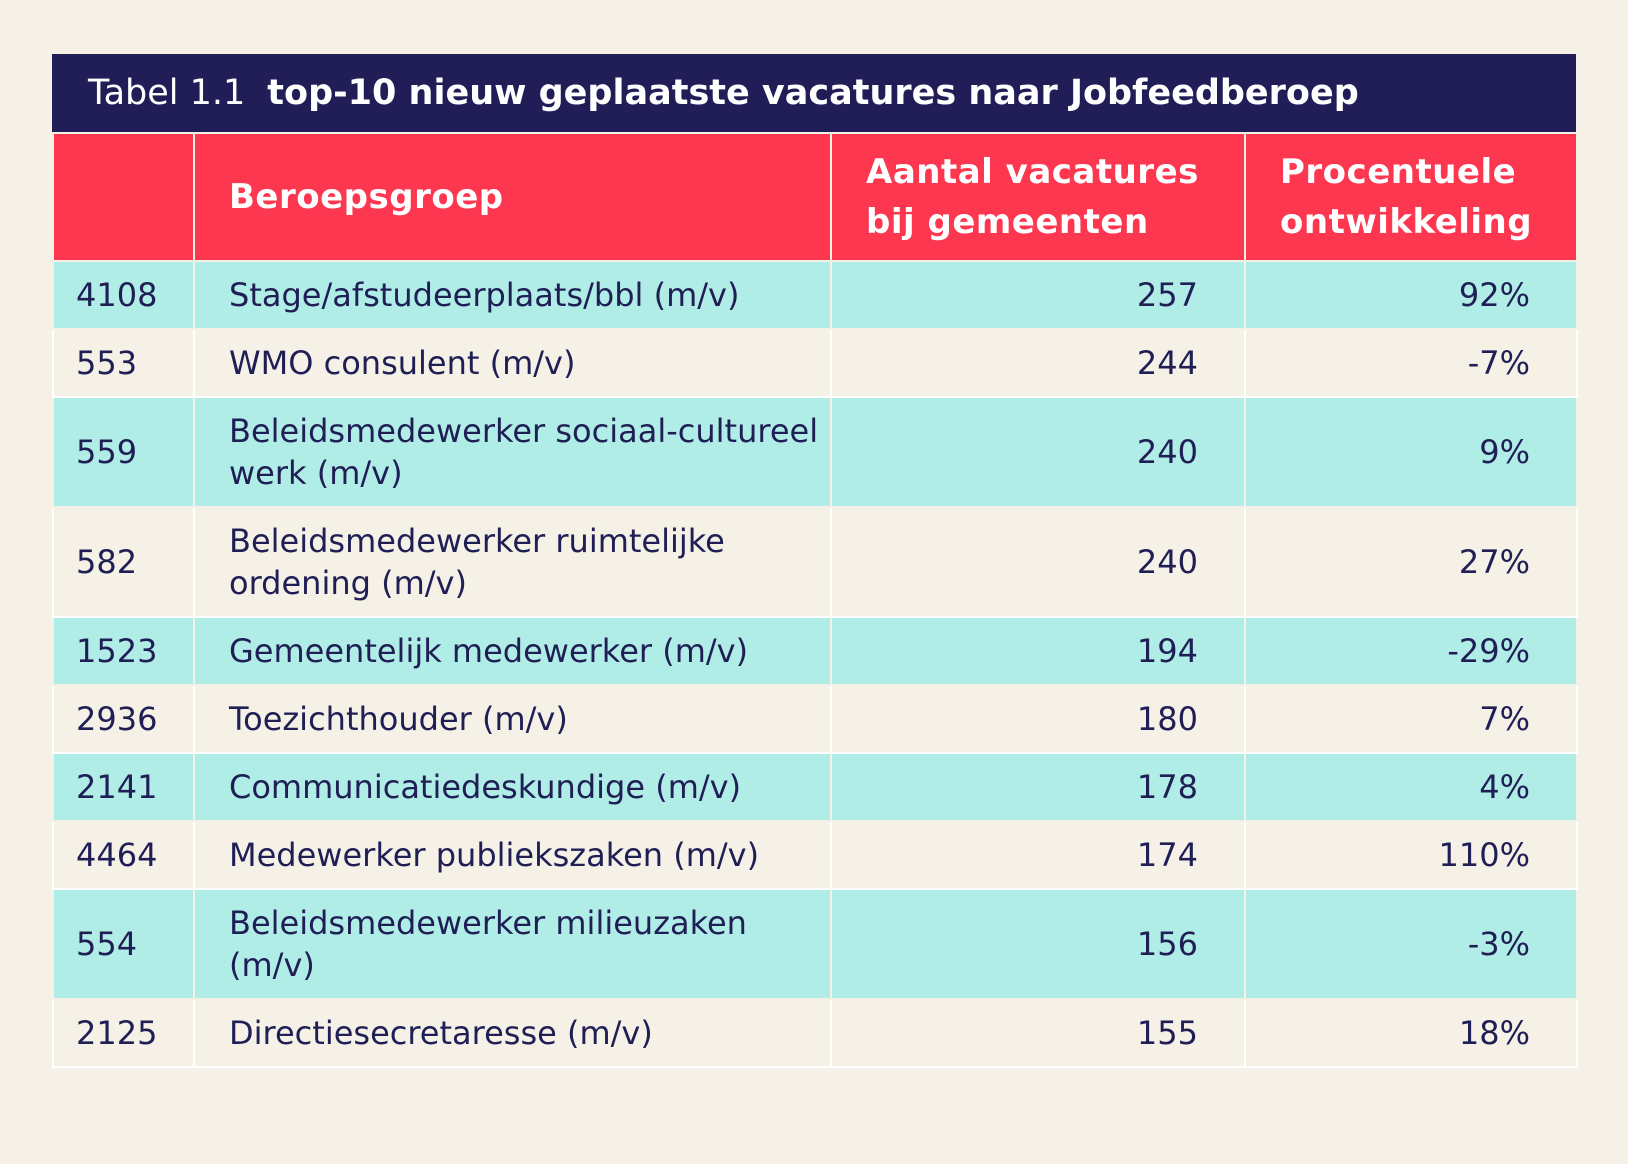 Image resolution: width=1628 pixels, height=1164 pixels. I want to click on cell-name: Stage/afstudeerplaats/bbl (m/v), so click(512, 295).